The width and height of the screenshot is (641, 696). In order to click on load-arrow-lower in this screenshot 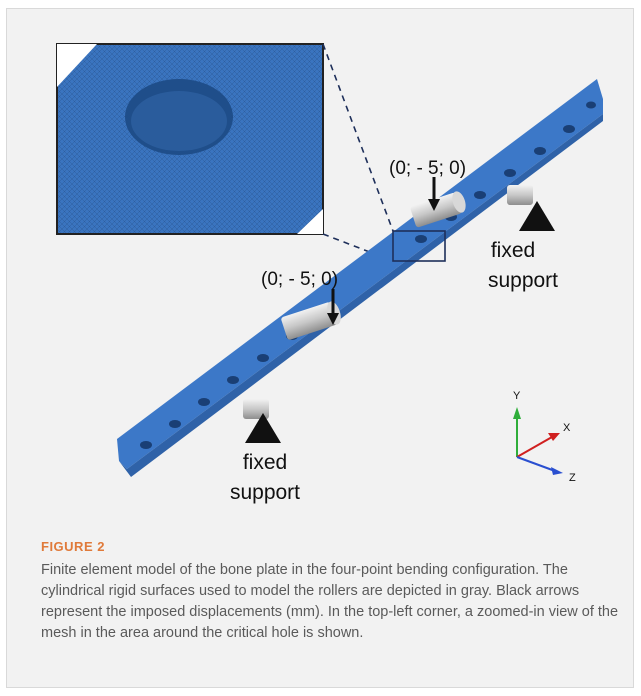, I will do `click(333, 307)`.